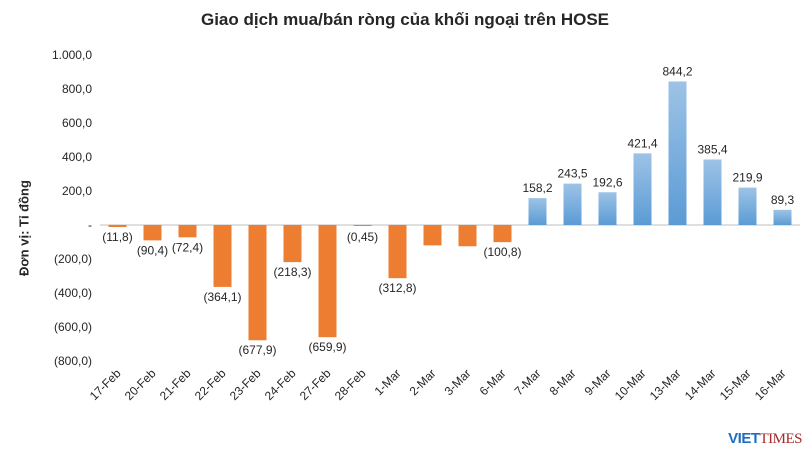 The image size is (810, 454). What do you see at coordinates (362, 237) in the screenshot?
I see `data-label: (0,45)` at bounding box center [362, 237].